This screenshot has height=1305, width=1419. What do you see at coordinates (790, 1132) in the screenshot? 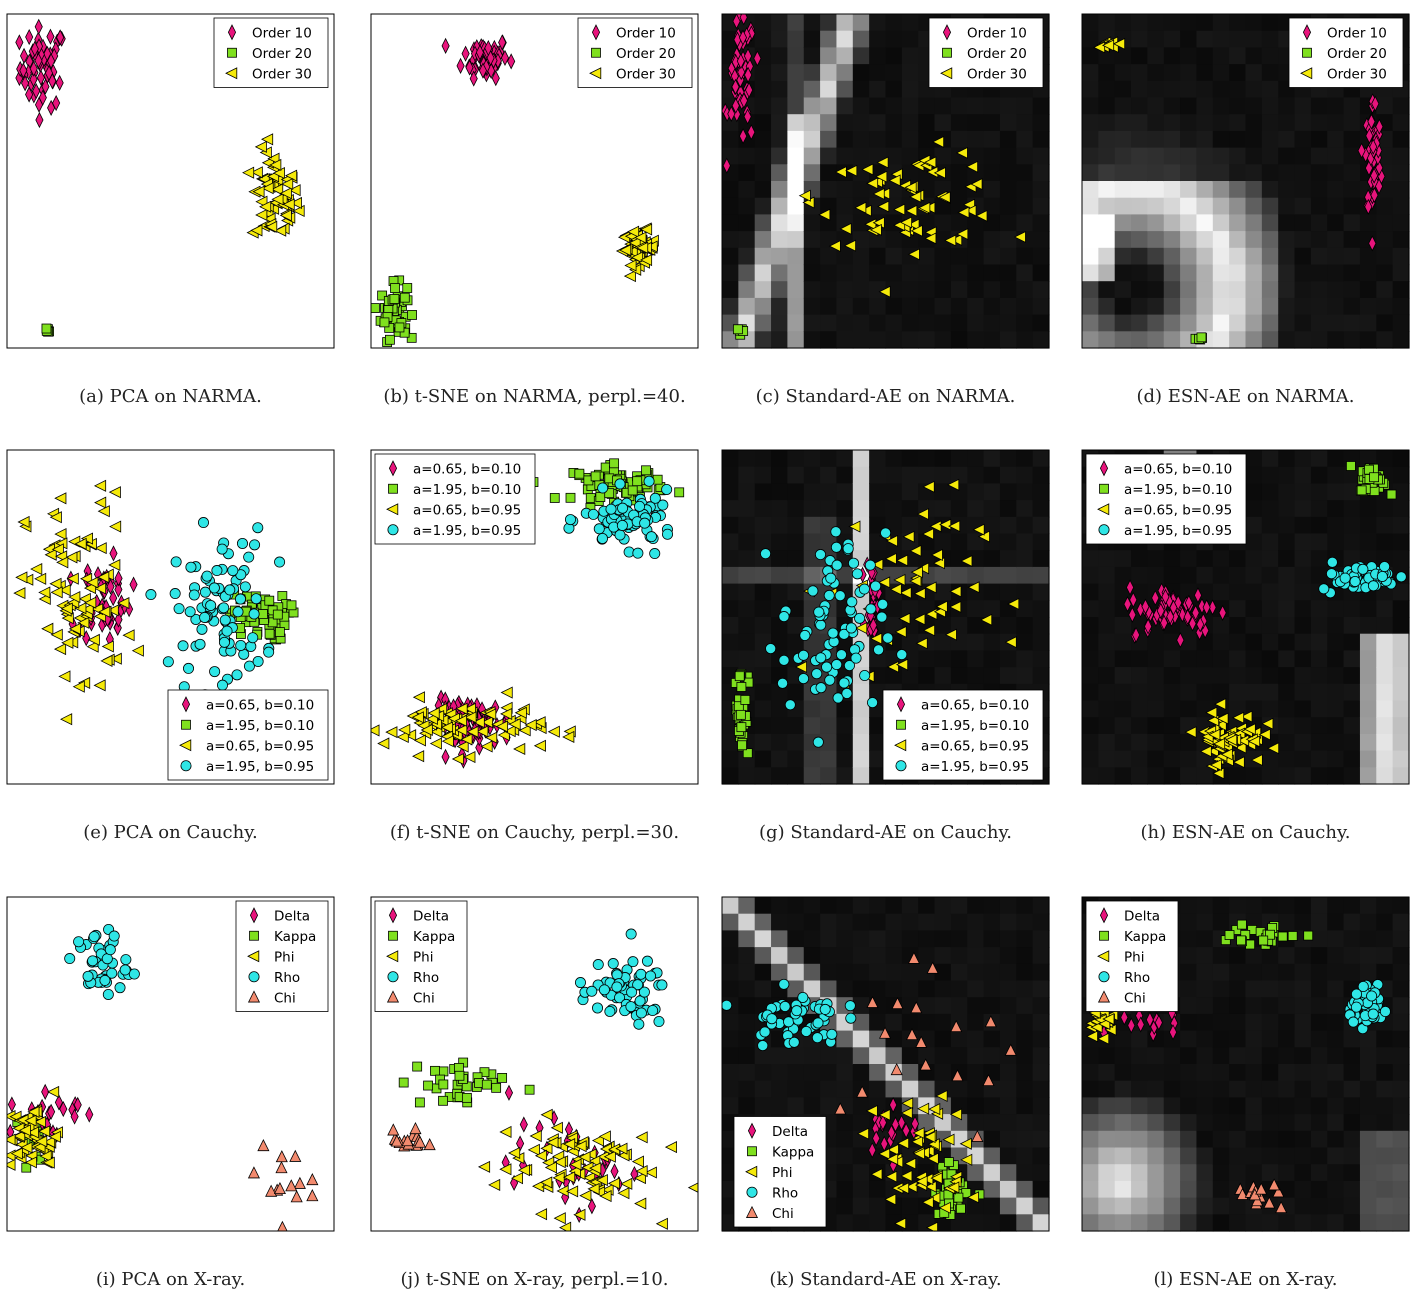
I see `legend-label: Delta` at bounding box center [790, 1132].